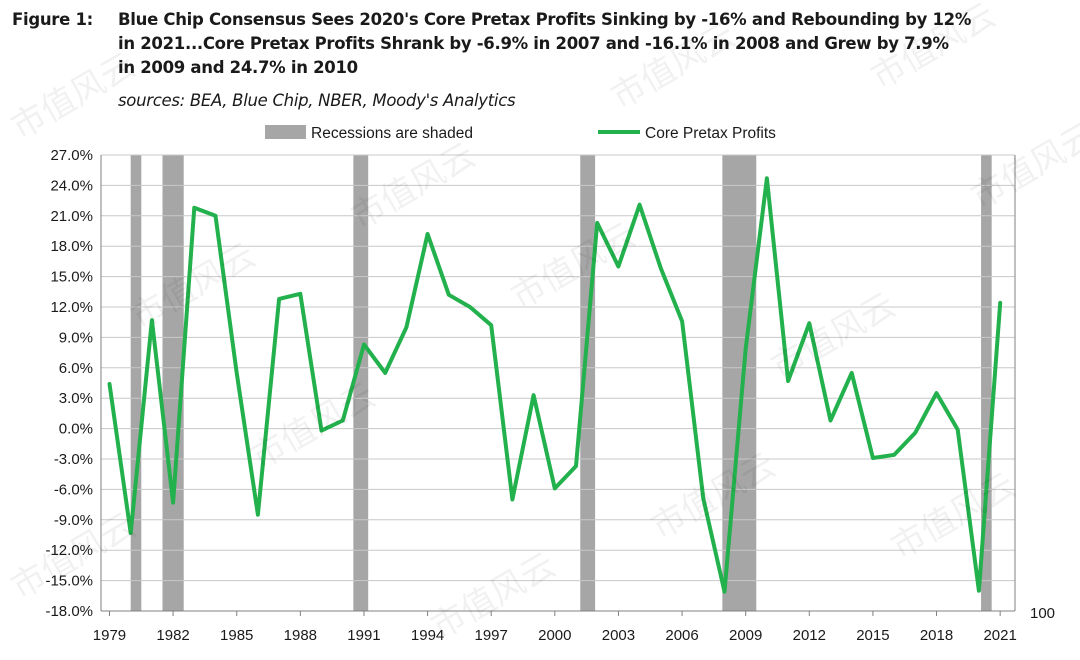 The width and height of the screenshot is (1080, 660). Describe the element at coordinates (76, 429) in the screenshot. I see `y-tick-label: 0.0%` at that location.